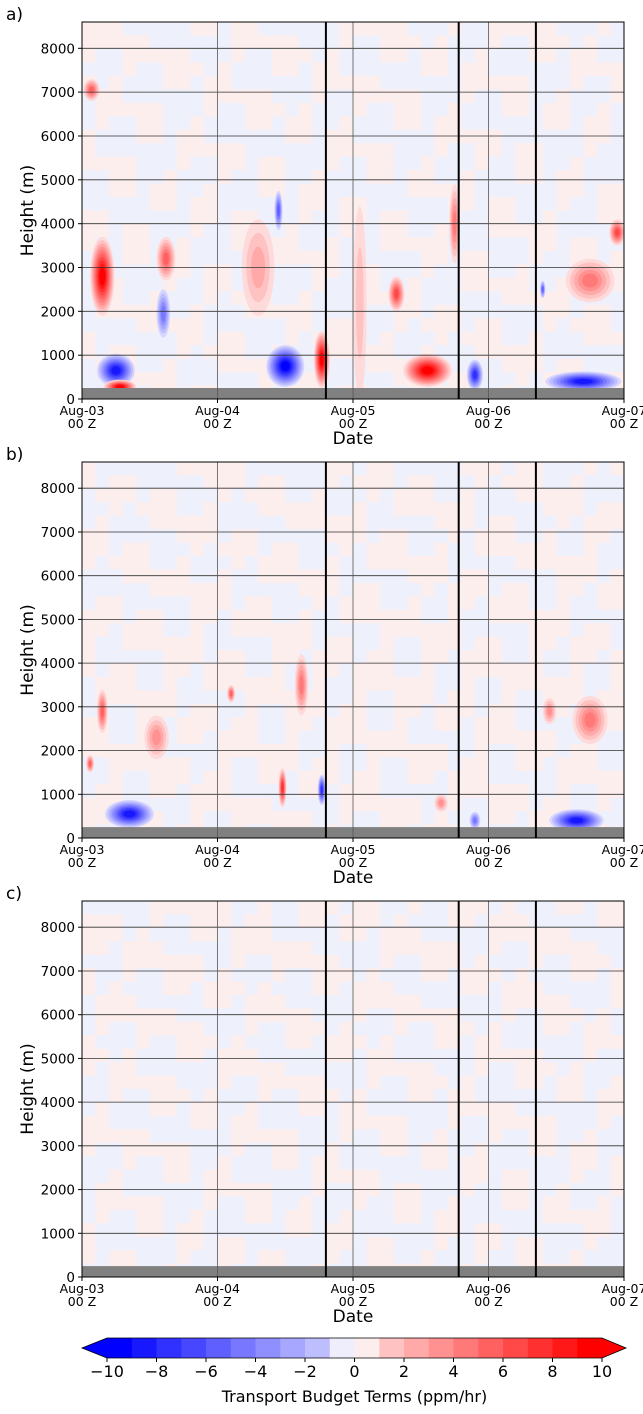  What do you see at coordinates (206, 1371) in the screenshot?
I see `colorbar-tick-label: −6` at bounding box center [206, 1371].